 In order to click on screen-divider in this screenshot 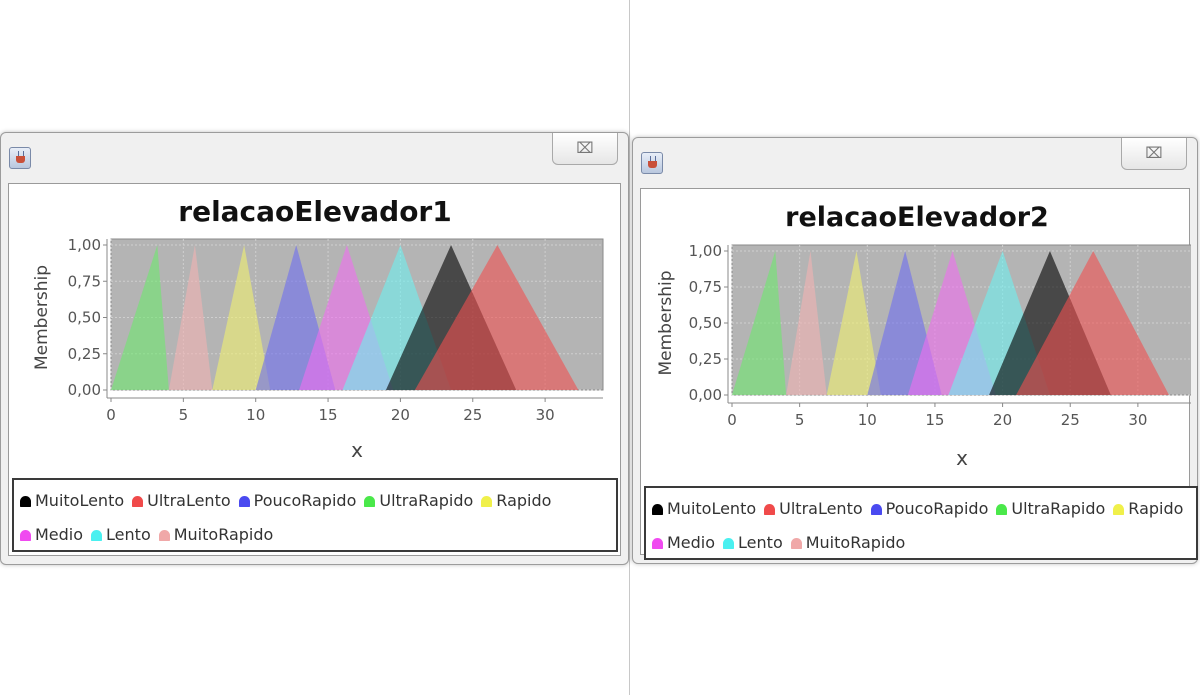, I will do `click(629, 347)`.